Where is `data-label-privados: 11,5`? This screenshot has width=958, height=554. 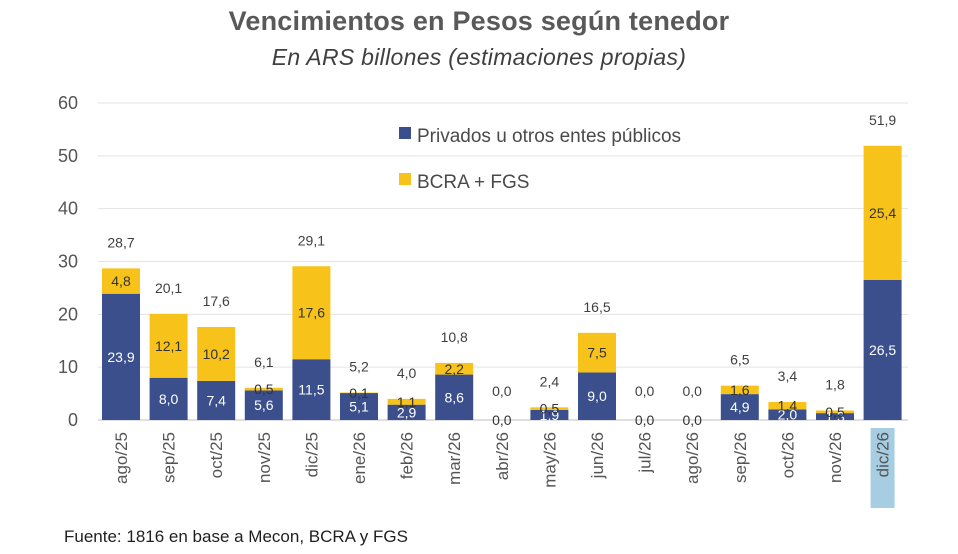 data-label-privados: 11,5 is located at coordinates (311, 390).